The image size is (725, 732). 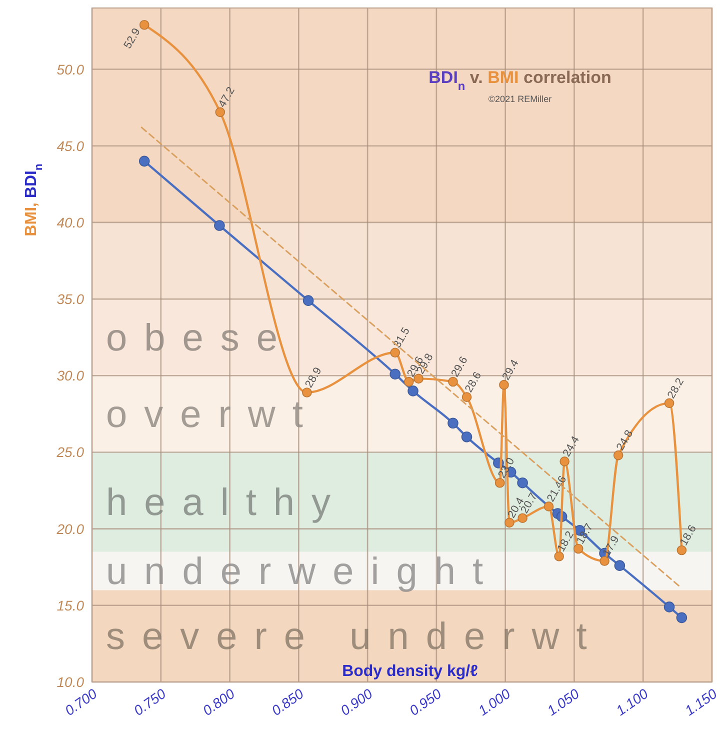 What do you see at coordinates (70, 605) in the screenshot?
I see `y-tick-label: 15.0` at bounding box center [70, 605].